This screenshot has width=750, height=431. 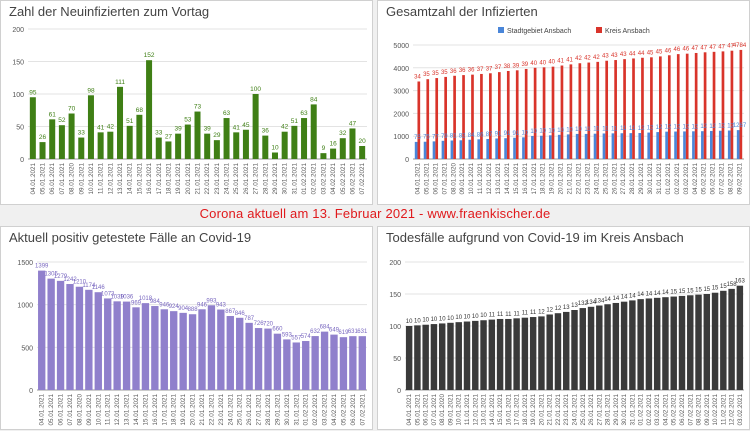 I want to click on x-tick-label: 13.01.2021, so click(x=498, y=179).